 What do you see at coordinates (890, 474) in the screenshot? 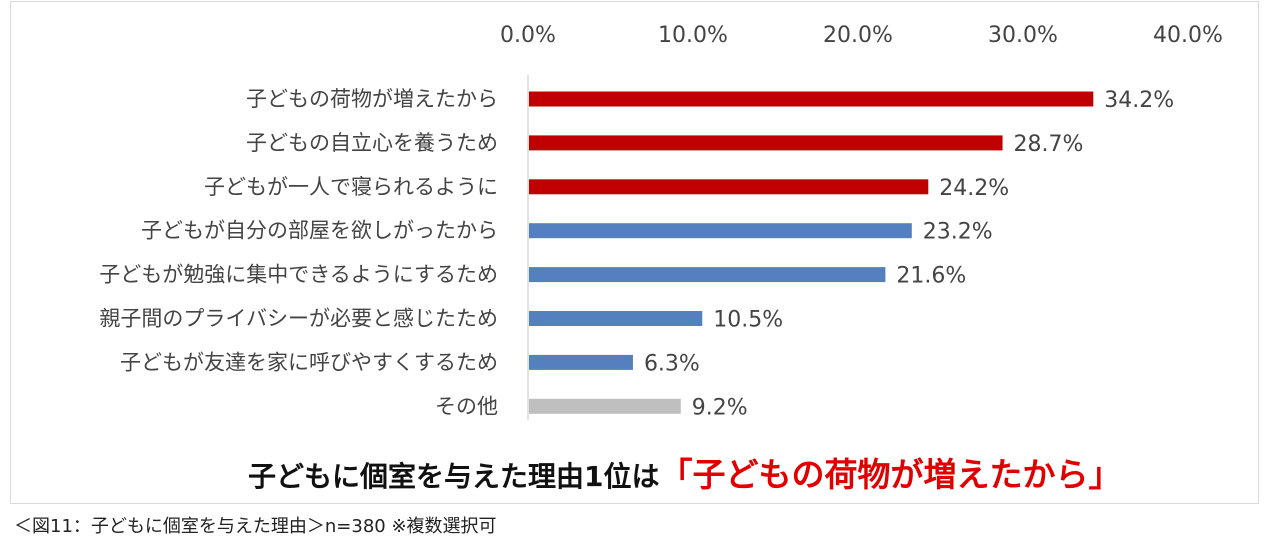
I see `headline-highlight: 「子どもの荷物が増えたから」` at bounding box center [890, 474].